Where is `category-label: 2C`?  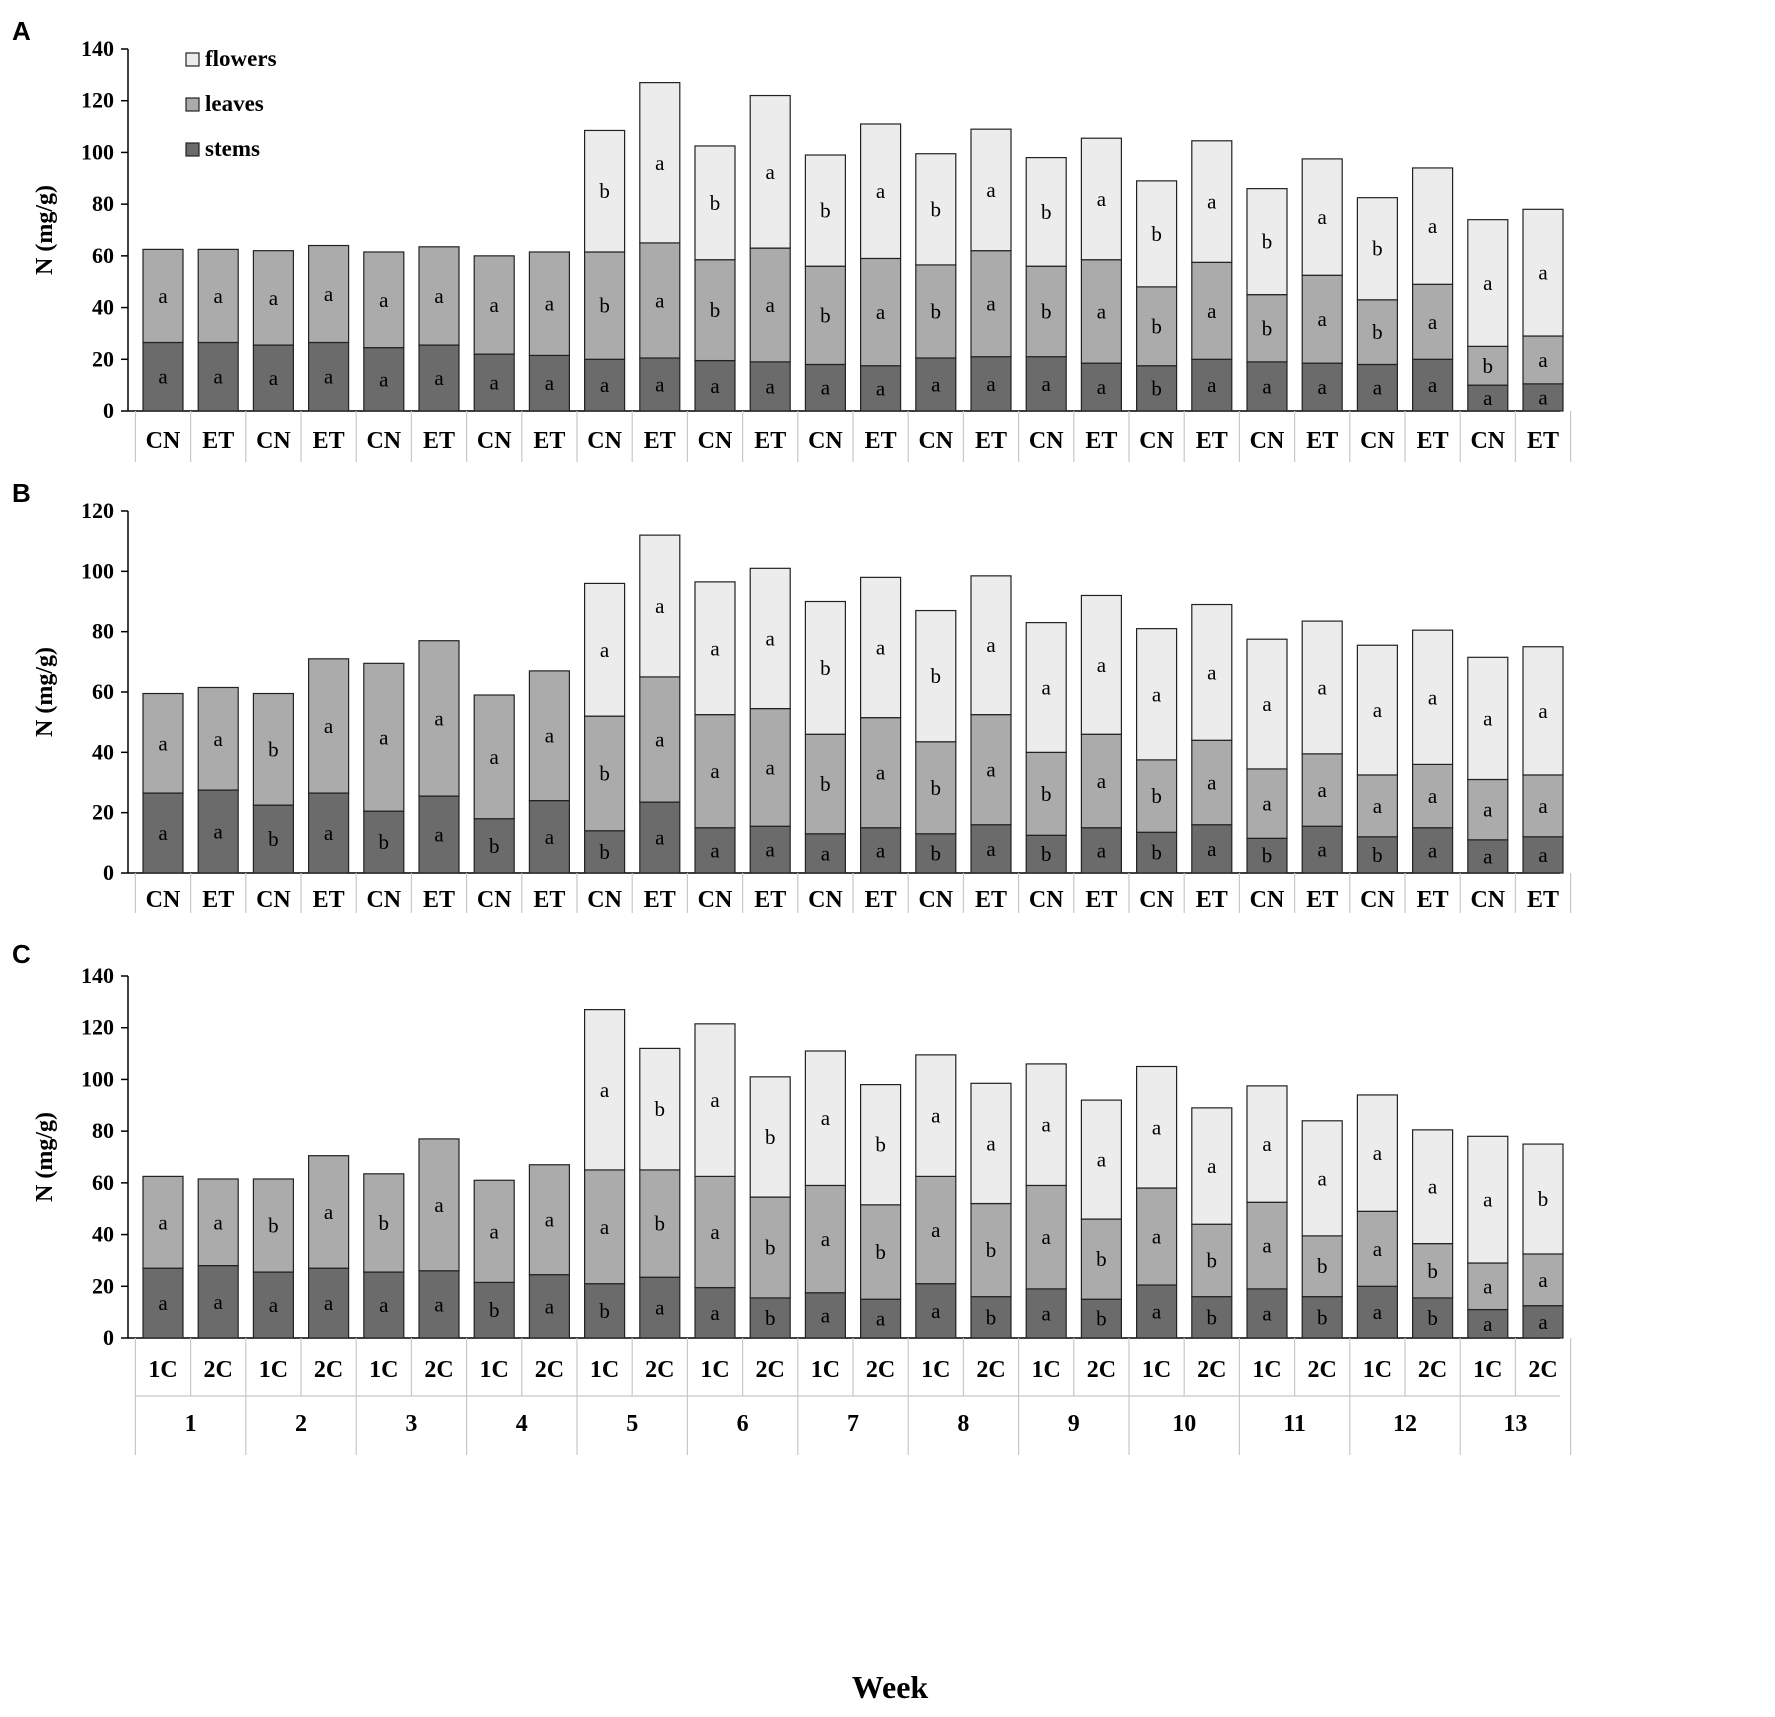 category-label: 2C is located at coordinates (549, 1370).